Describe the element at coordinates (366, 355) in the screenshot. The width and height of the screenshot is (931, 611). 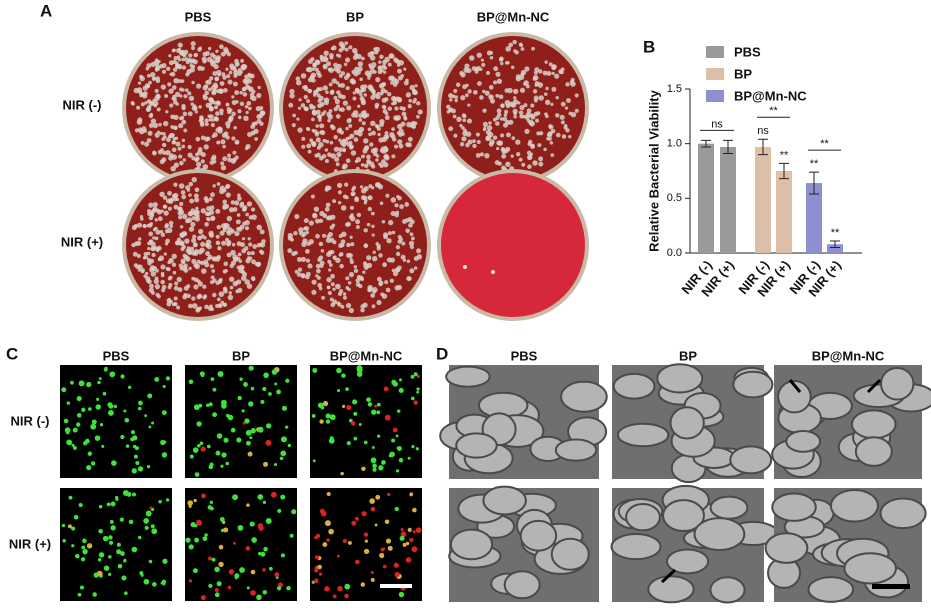
I see `column-header: BP@Mn-NC` at that location.